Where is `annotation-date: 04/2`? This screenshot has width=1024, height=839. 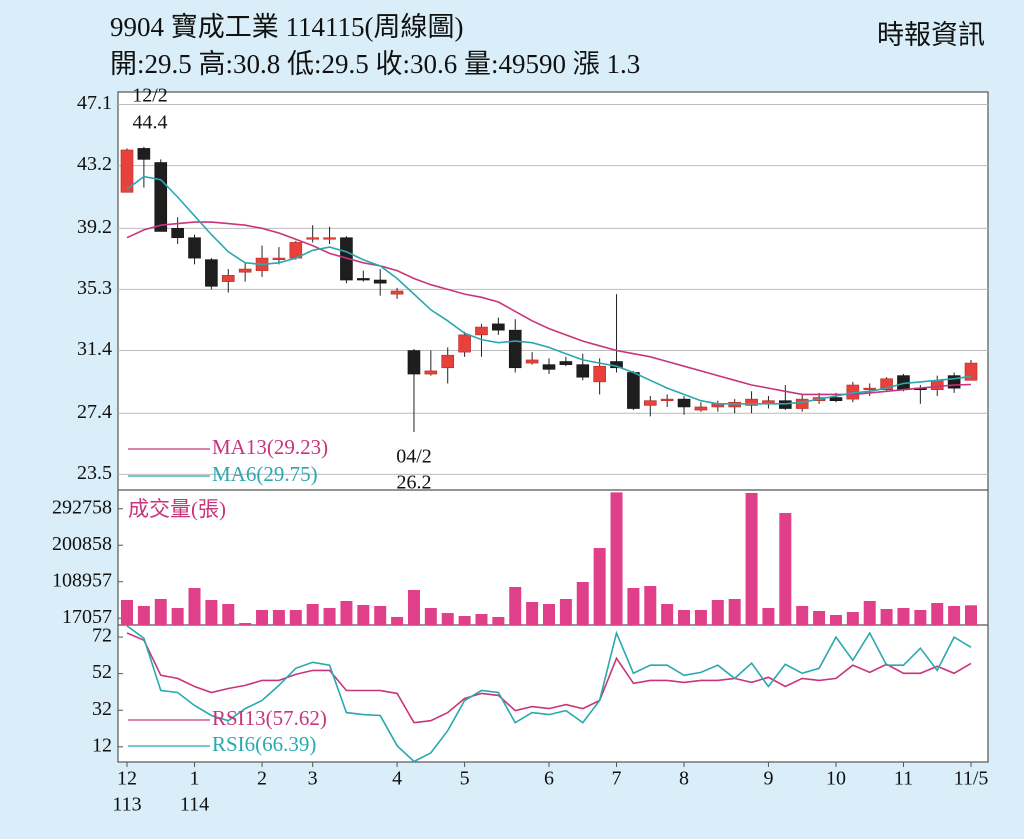
annotation-date: 04/2 is located at coordinates (414, 457).